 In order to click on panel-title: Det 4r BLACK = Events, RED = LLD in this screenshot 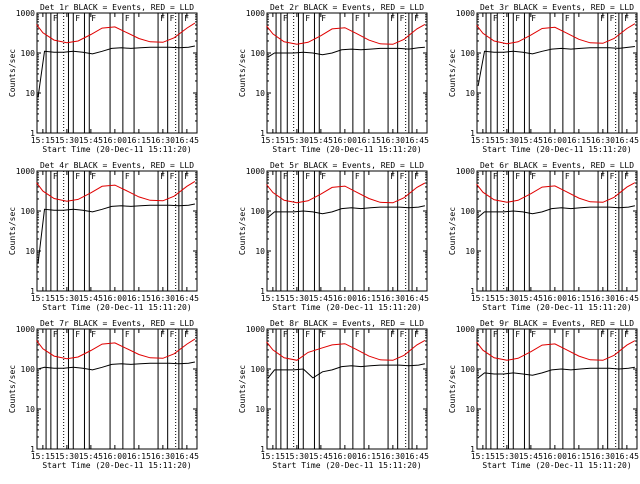, I will do `click(117, 165)`.